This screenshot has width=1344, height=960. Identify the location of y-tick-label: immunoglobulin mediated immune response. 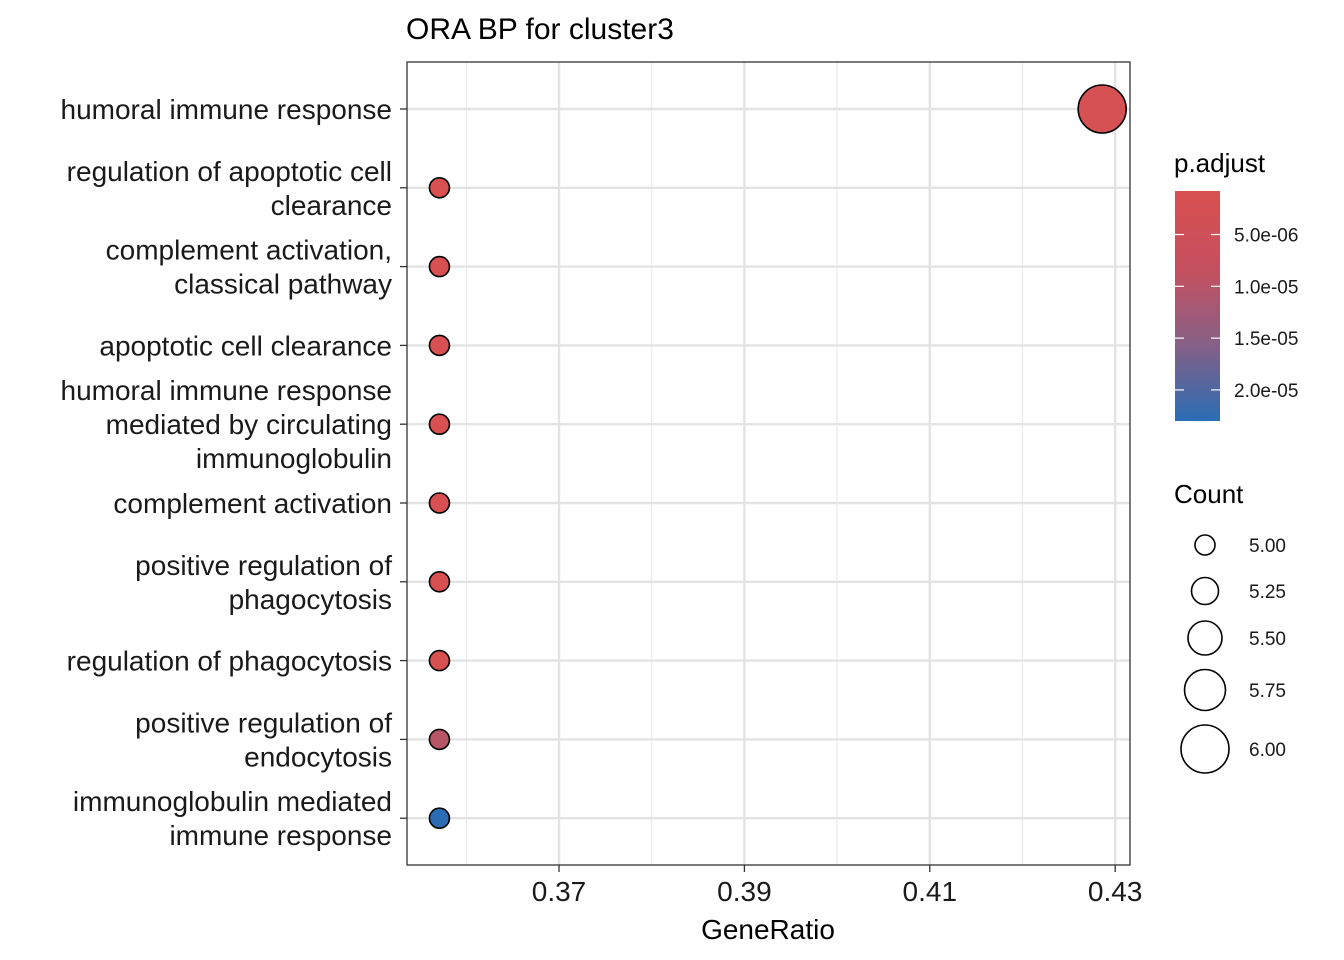
(232, 818).